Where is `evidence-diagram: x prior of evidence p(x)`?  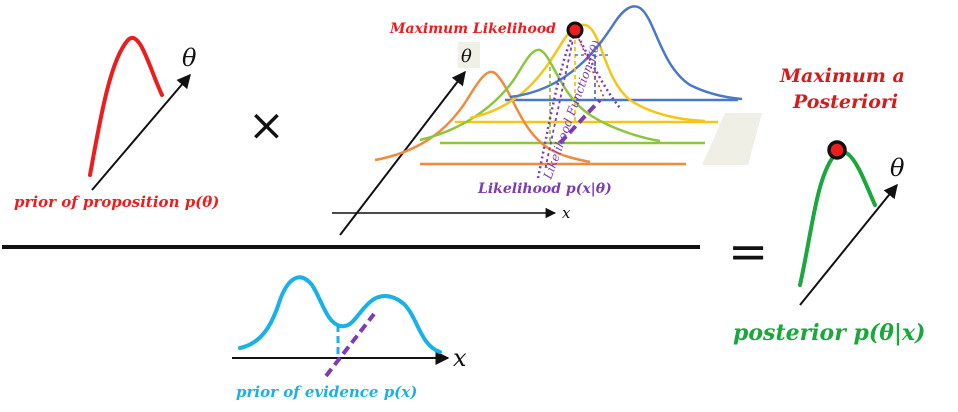 evidence-diagram: x prior of evidence p(x) is located at coordinates (349, 338).